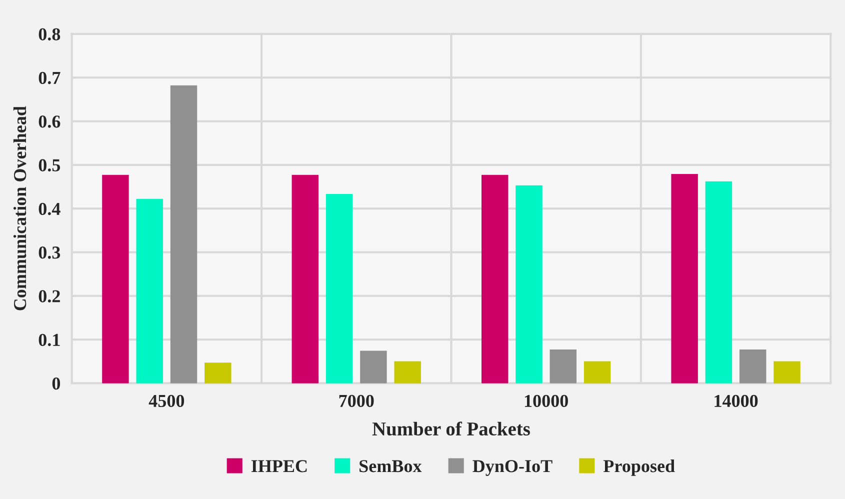  Describe the element at coordinates (49, 296) in the screenshot. I see `y-tick-label: 0.2` at that location.